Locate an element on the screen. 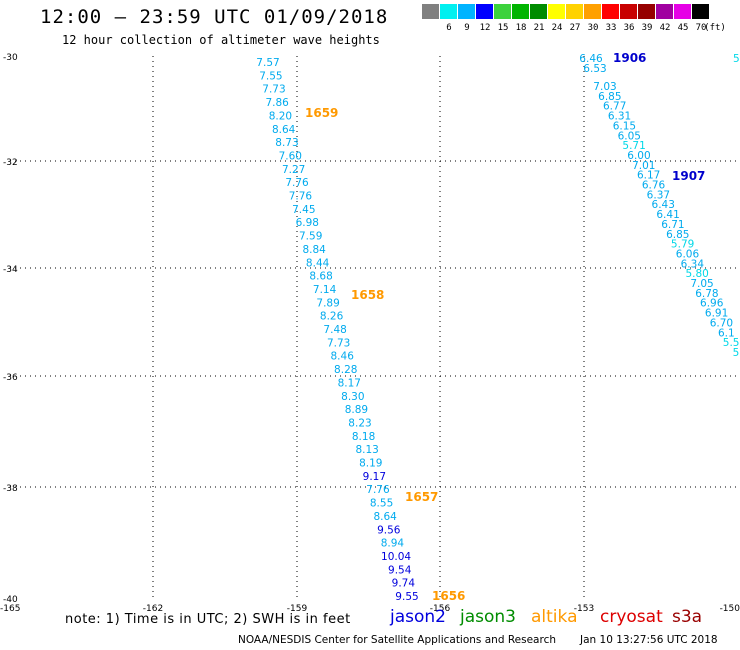  wave-height-value: 8.55 is located at coordinates (381, 504).